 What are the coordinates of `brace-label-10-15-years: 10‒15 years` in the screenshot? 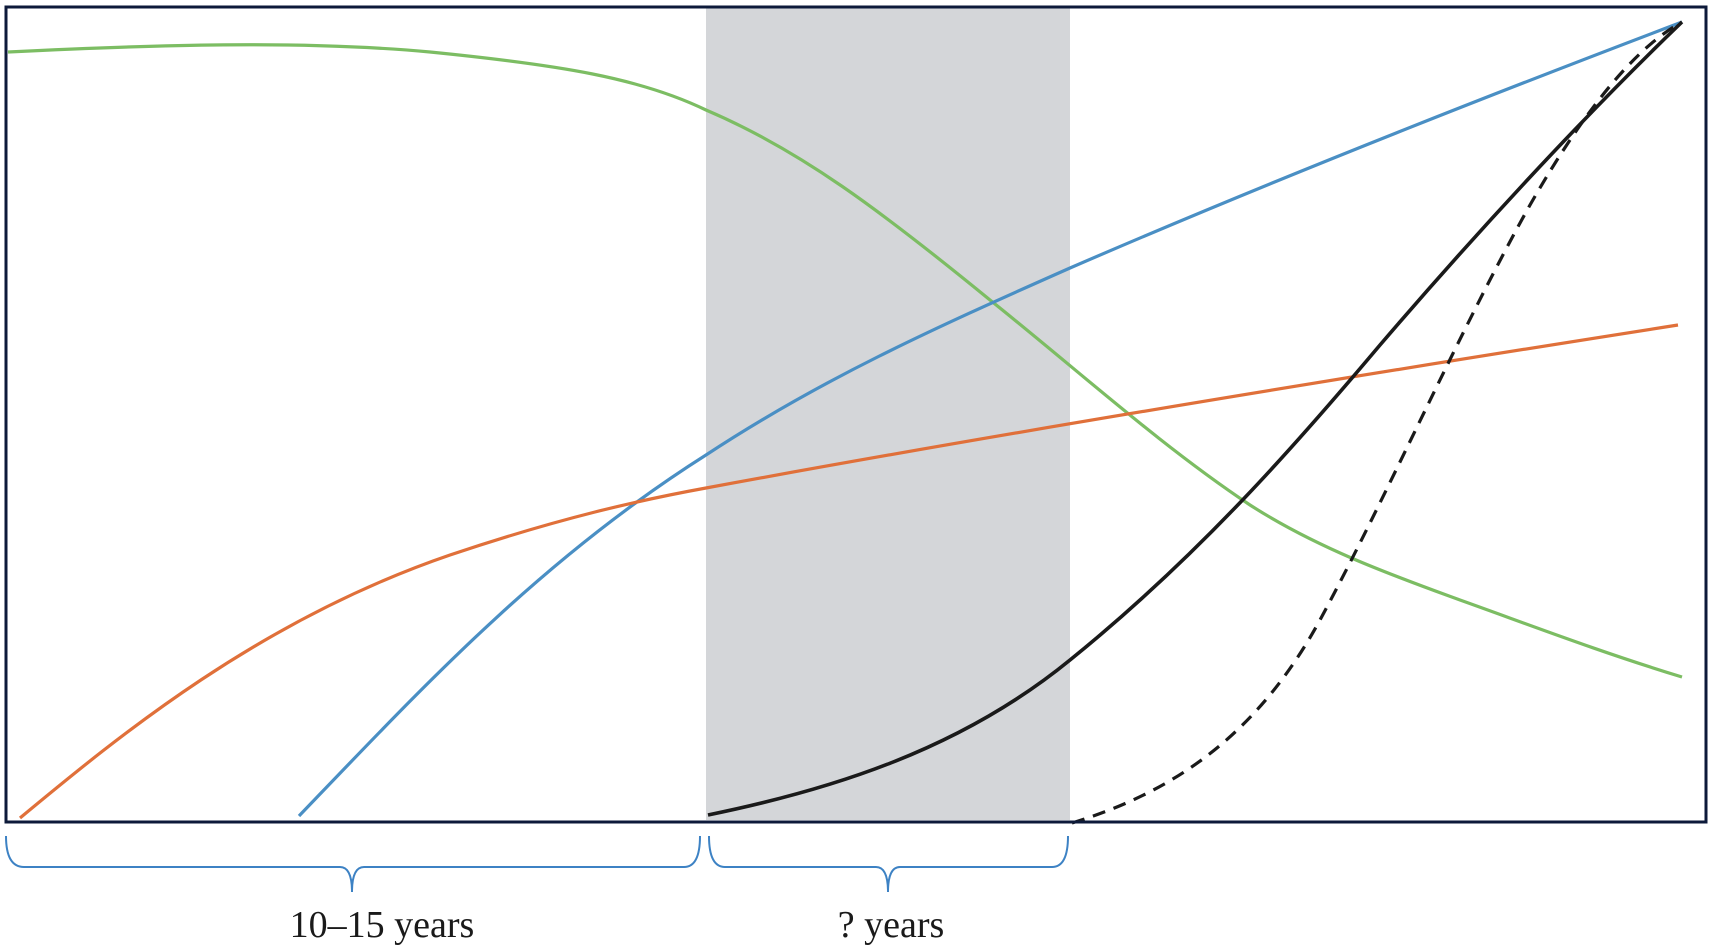 It's located at (382, 925).